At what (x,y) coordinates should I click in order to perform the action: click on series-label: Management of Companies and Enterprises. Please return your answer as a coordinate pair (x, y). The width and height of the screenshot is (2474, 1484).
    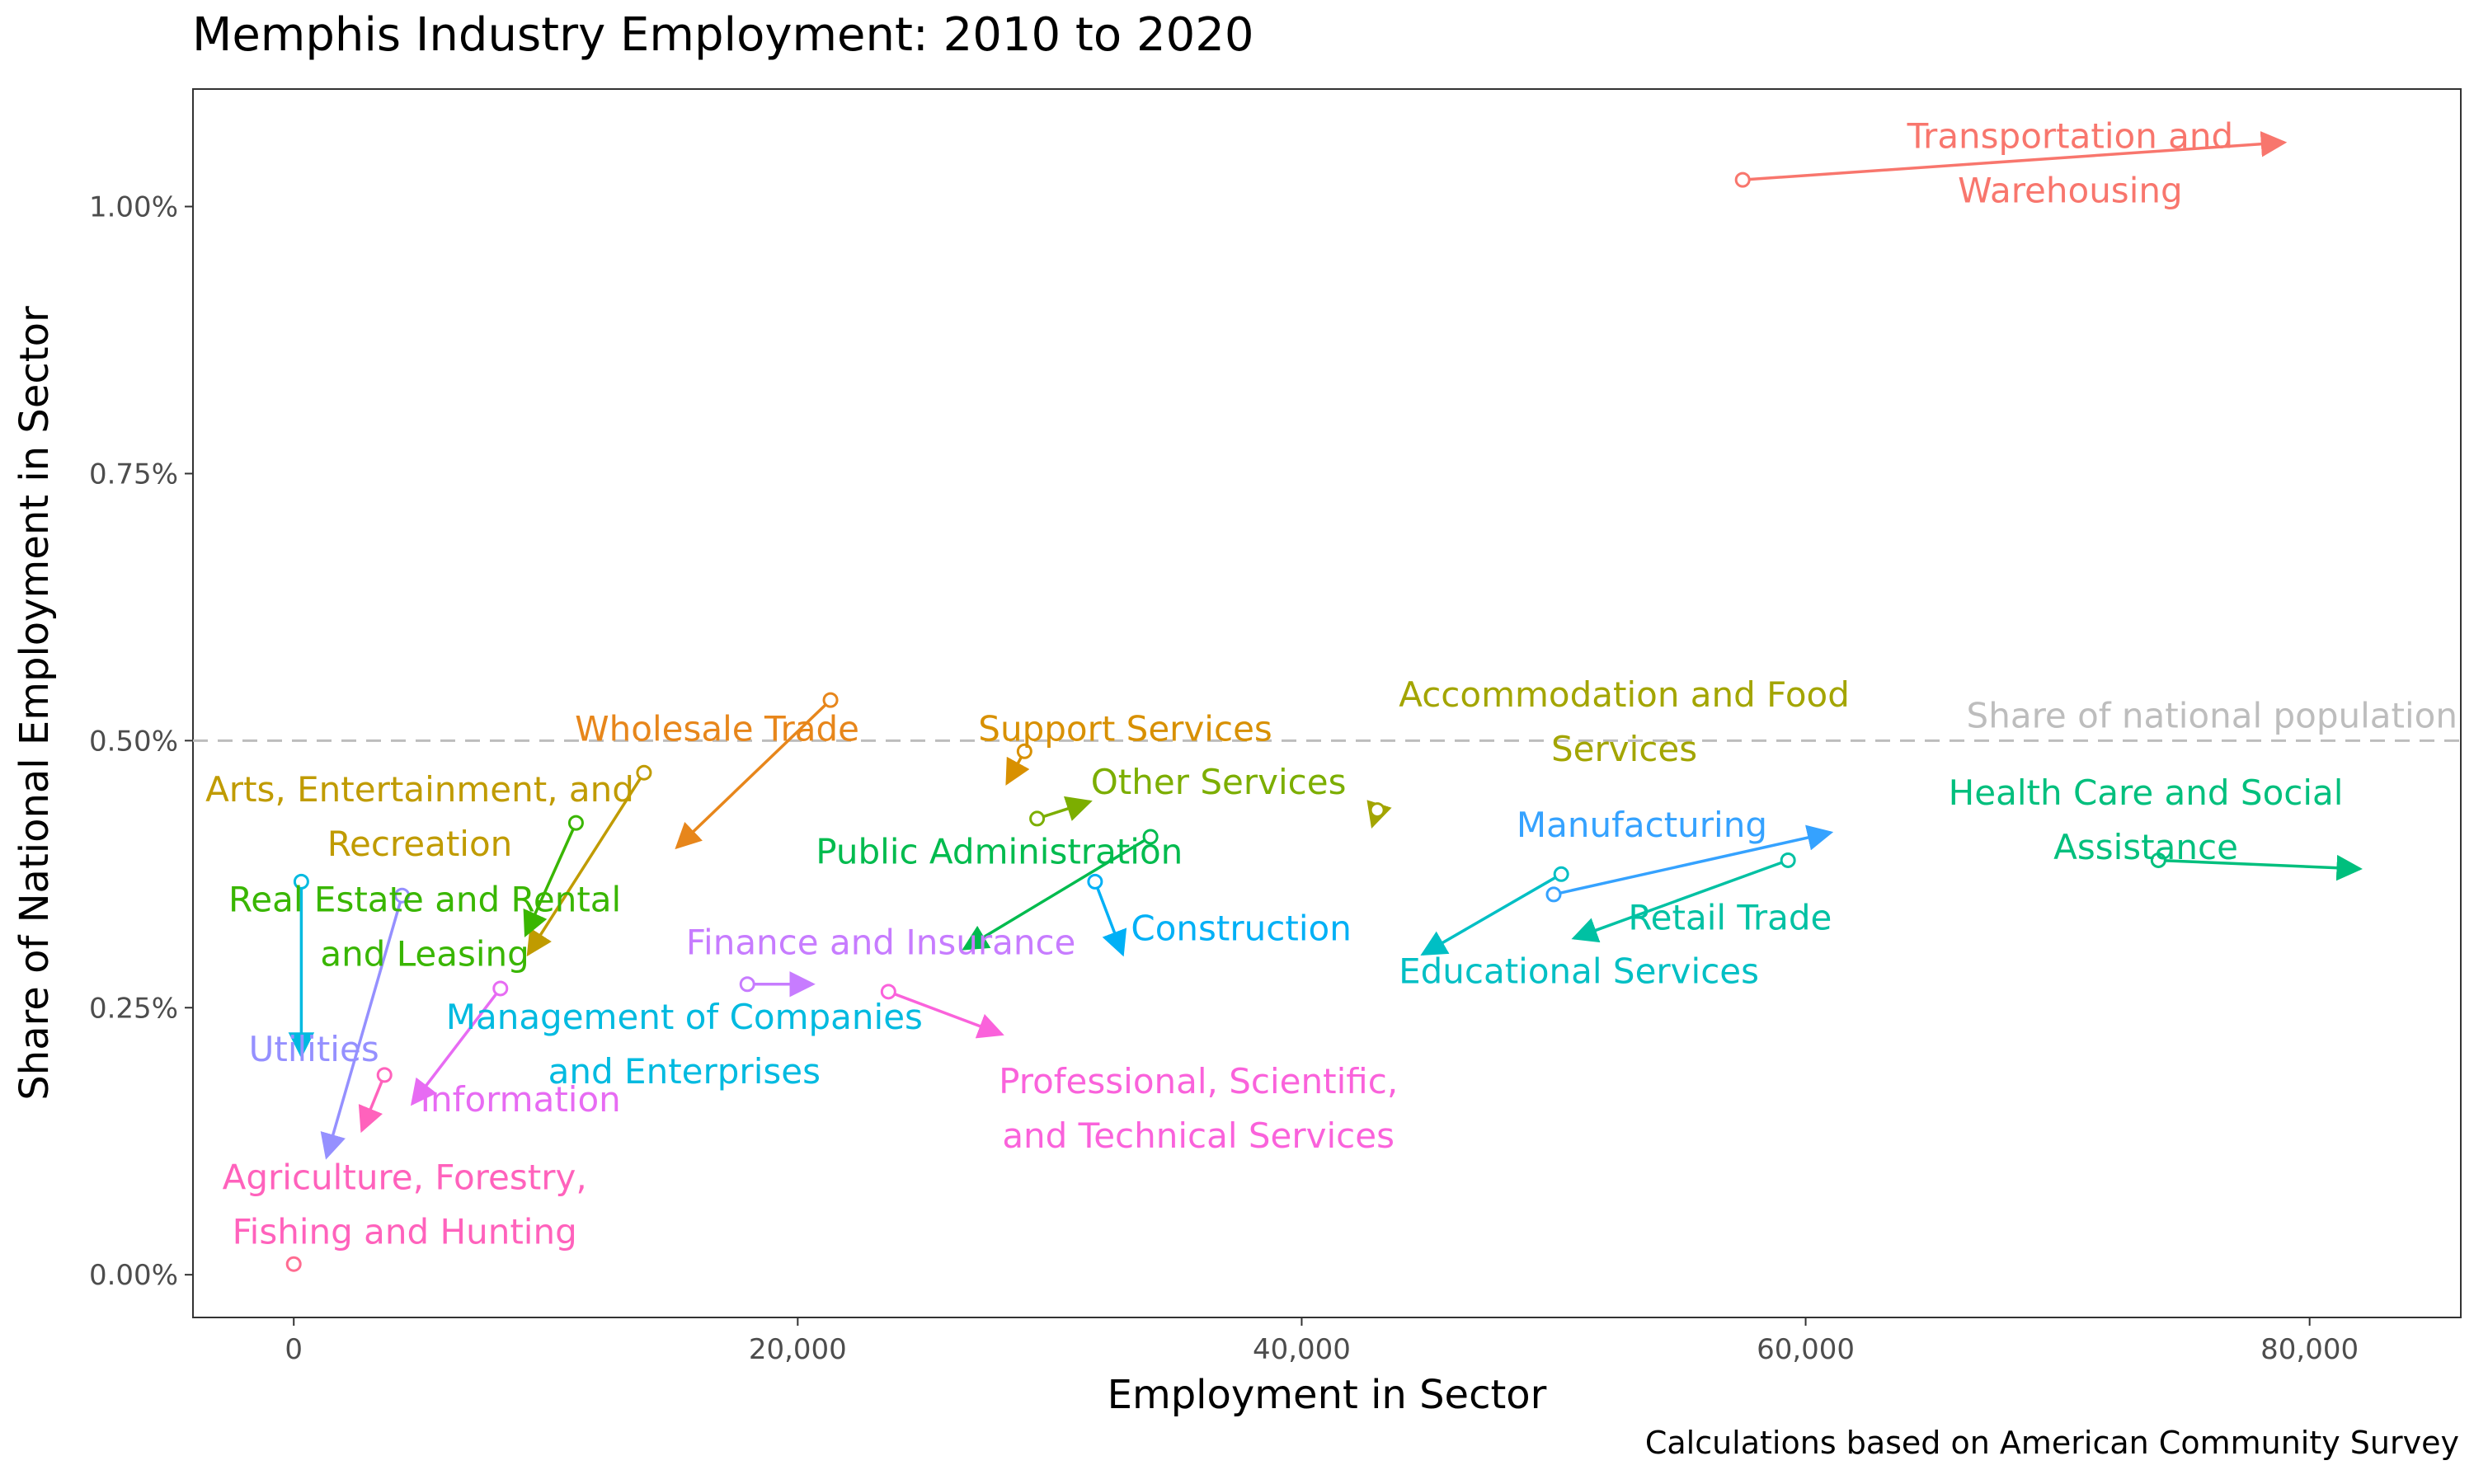
    Looking at the image, I should click on (684, 1044).